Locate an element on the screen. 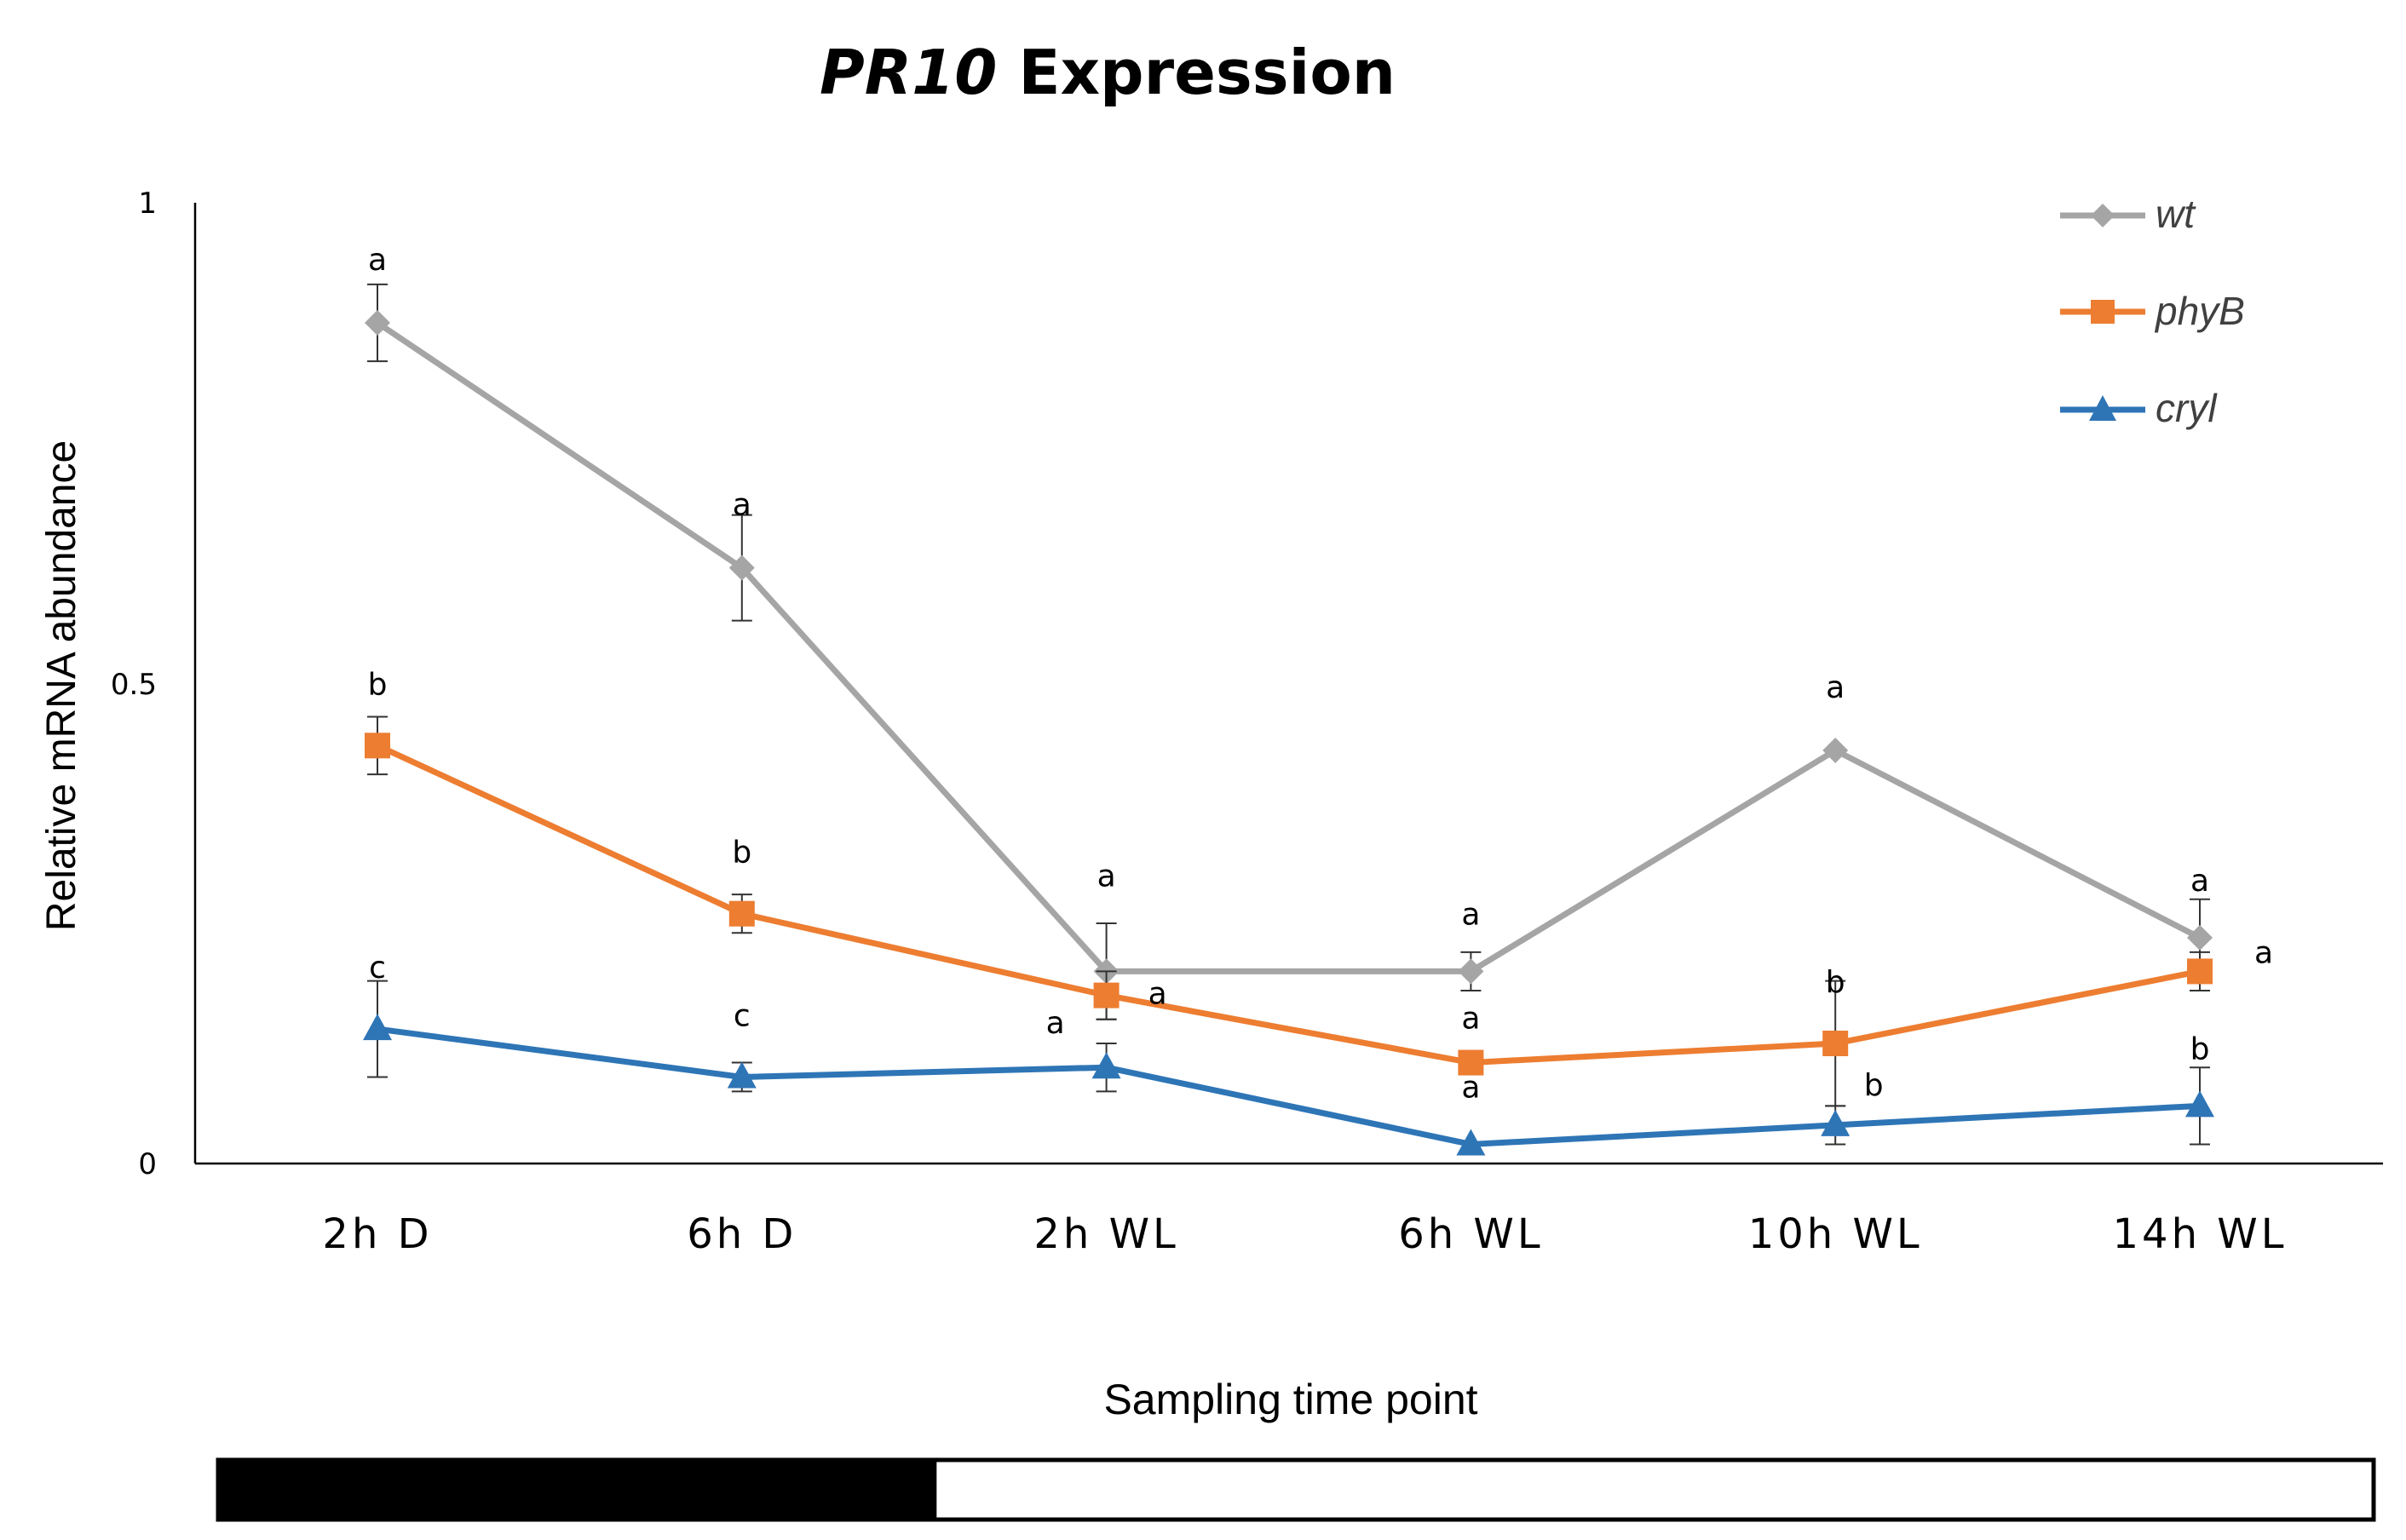 This screenshot has width=2406, height=1540. title-gene: PR10 is located at coordinates (909, 72).